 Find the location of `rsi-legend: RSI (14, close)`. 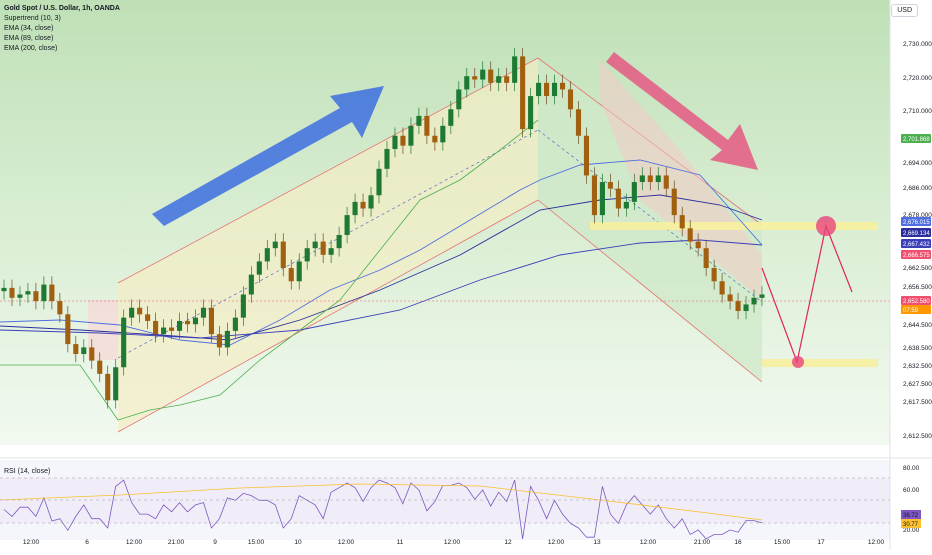

rsi-legend: RSI (14, close) is located at coordinates (27, 471).